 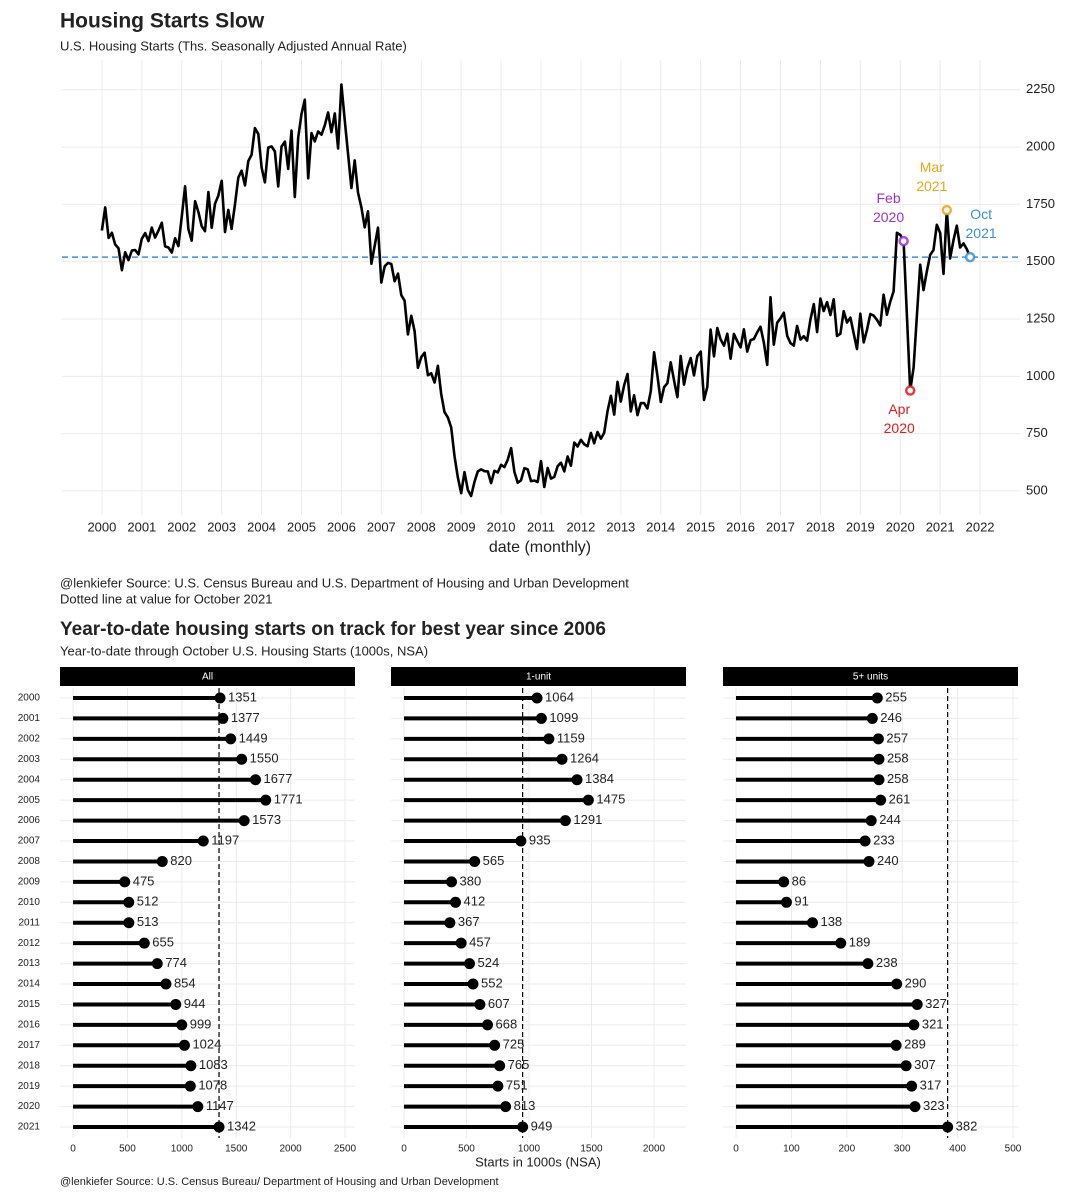 What do you see at coordinates (144, 880) in the screenshot?
I see `value-label: 475` at bounding box center [144, 880].